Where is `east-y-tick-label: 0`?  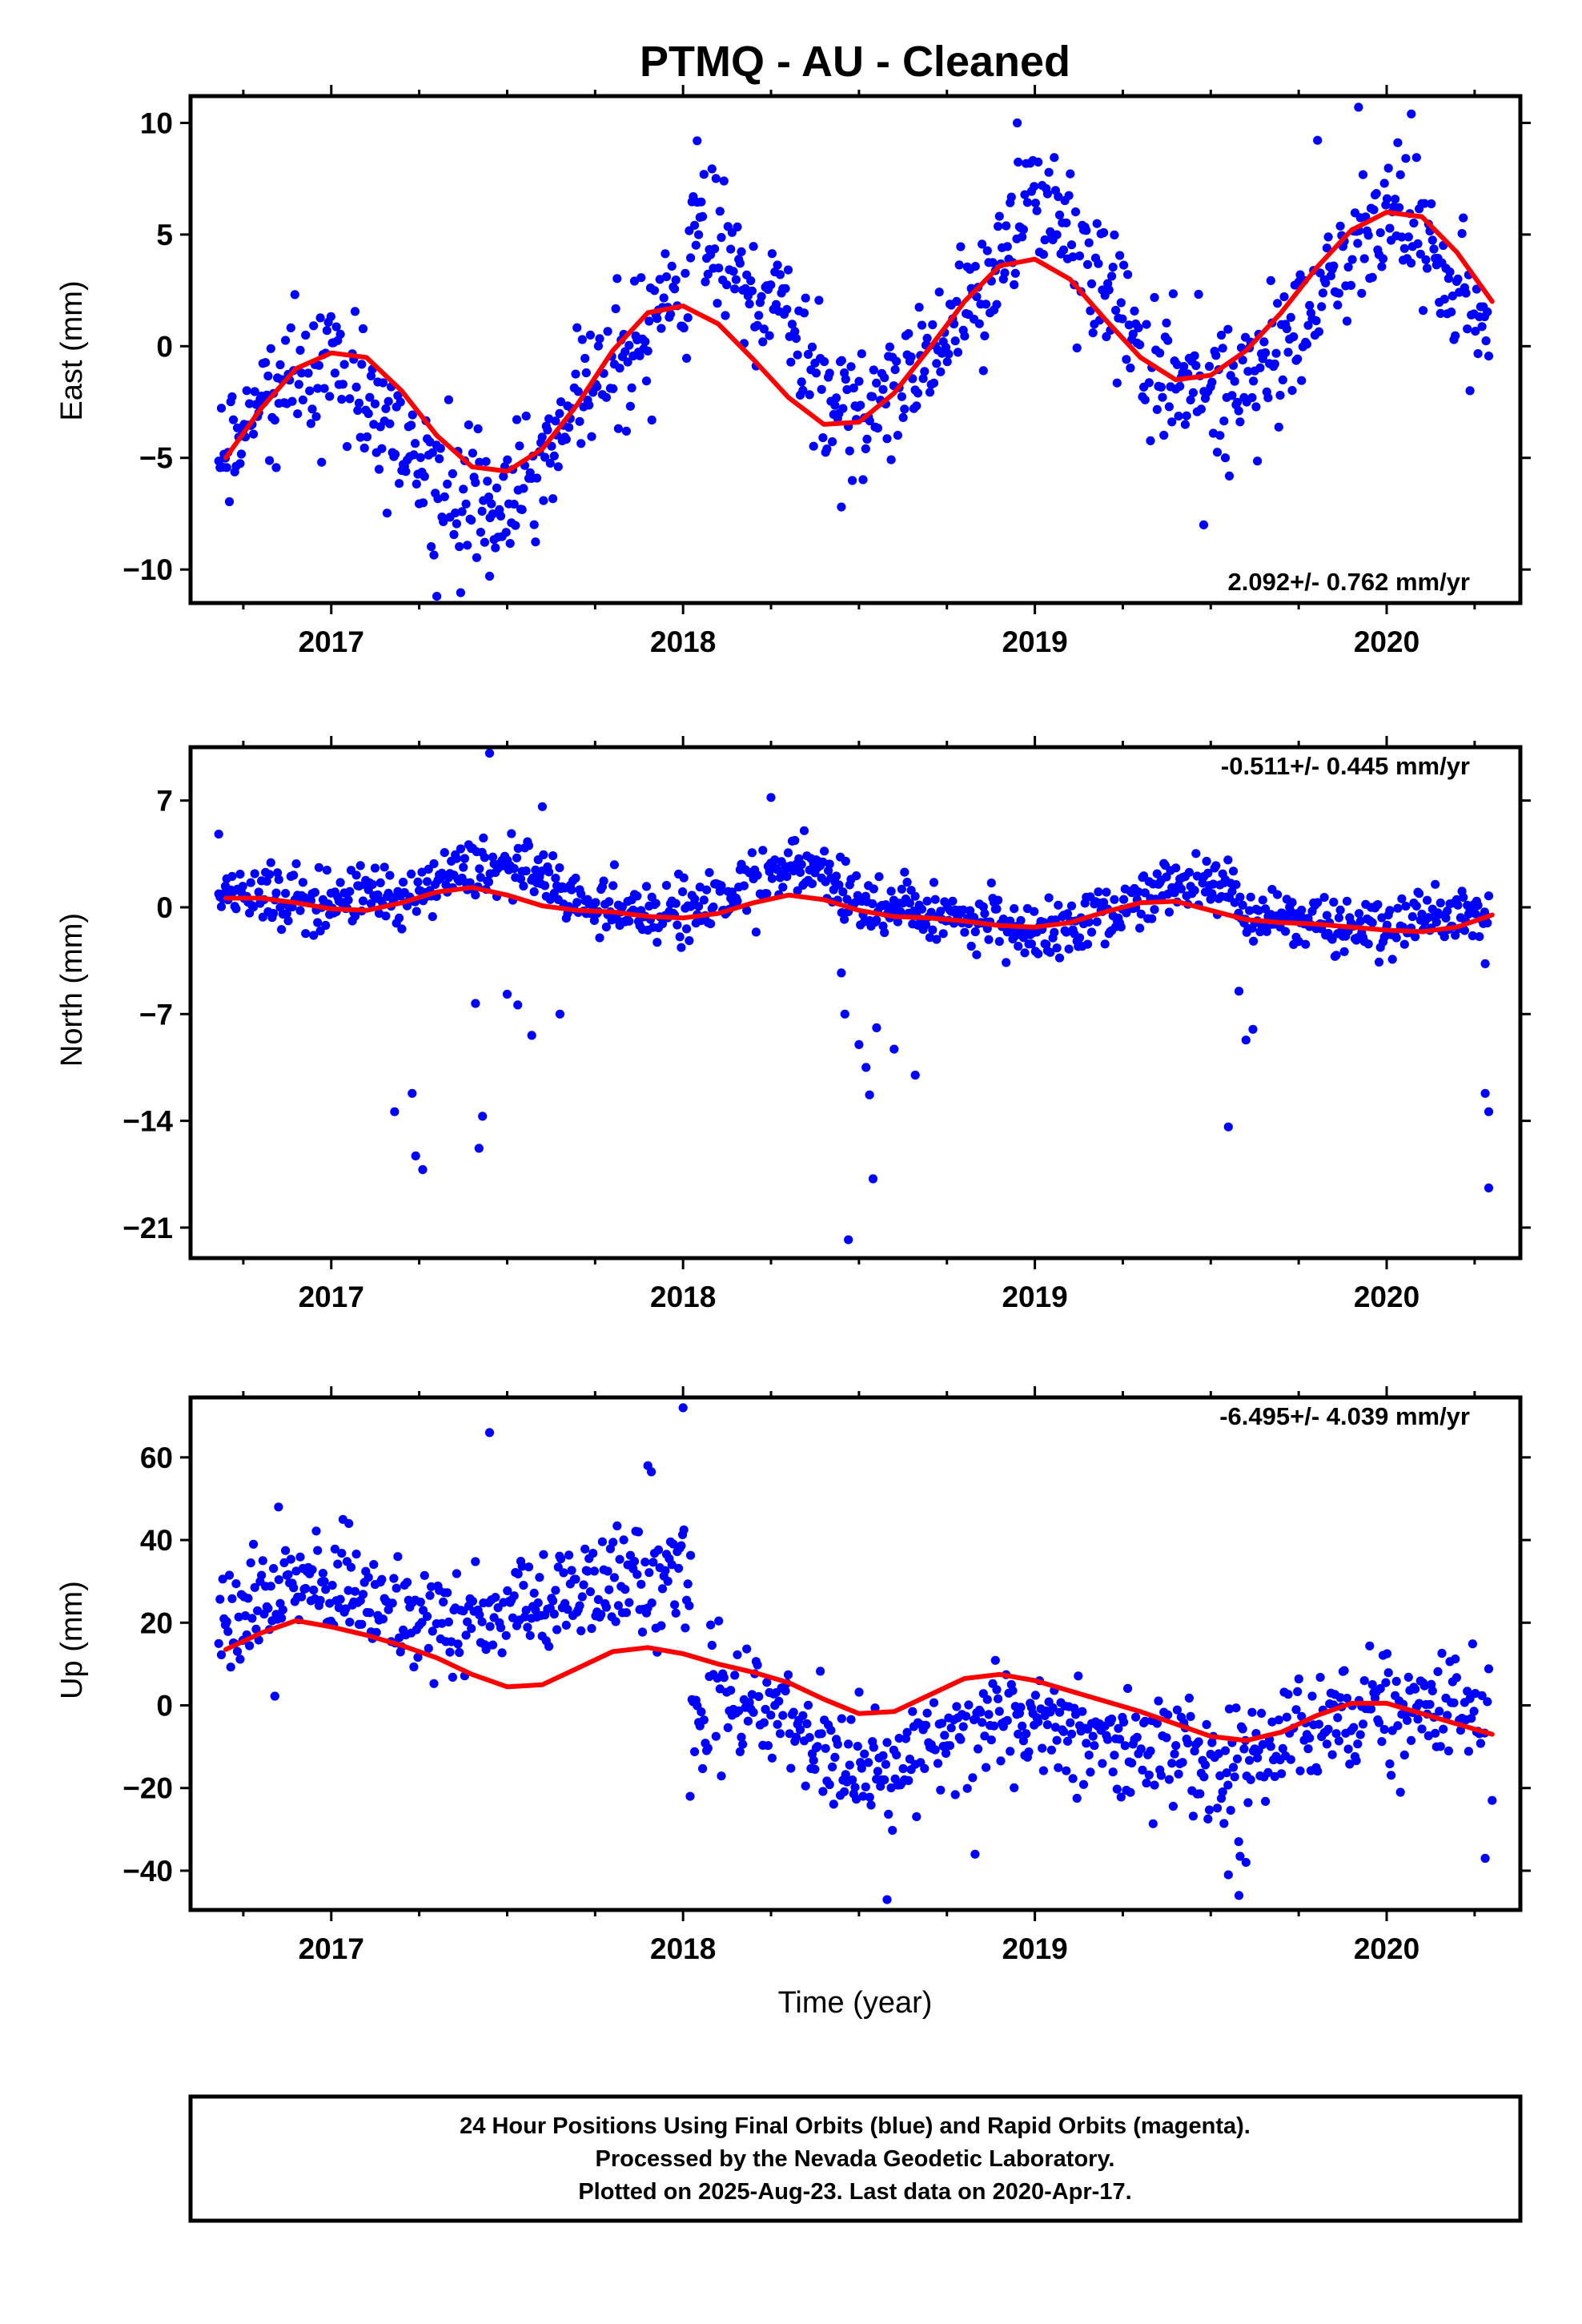 east-y-tick-label: 0 is located at coordinates (164, 346).